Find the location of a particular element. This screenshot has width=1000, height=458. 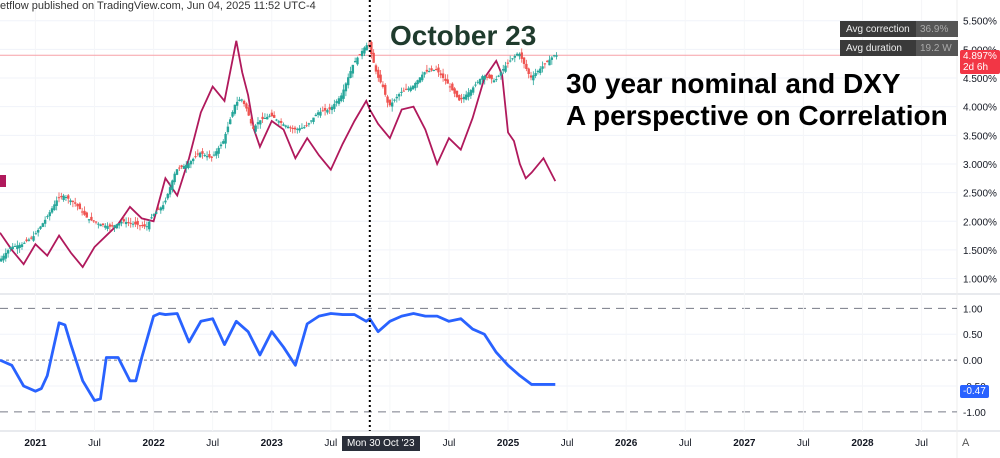

date-annotation: October 23 is located at coordinates (463, 35).